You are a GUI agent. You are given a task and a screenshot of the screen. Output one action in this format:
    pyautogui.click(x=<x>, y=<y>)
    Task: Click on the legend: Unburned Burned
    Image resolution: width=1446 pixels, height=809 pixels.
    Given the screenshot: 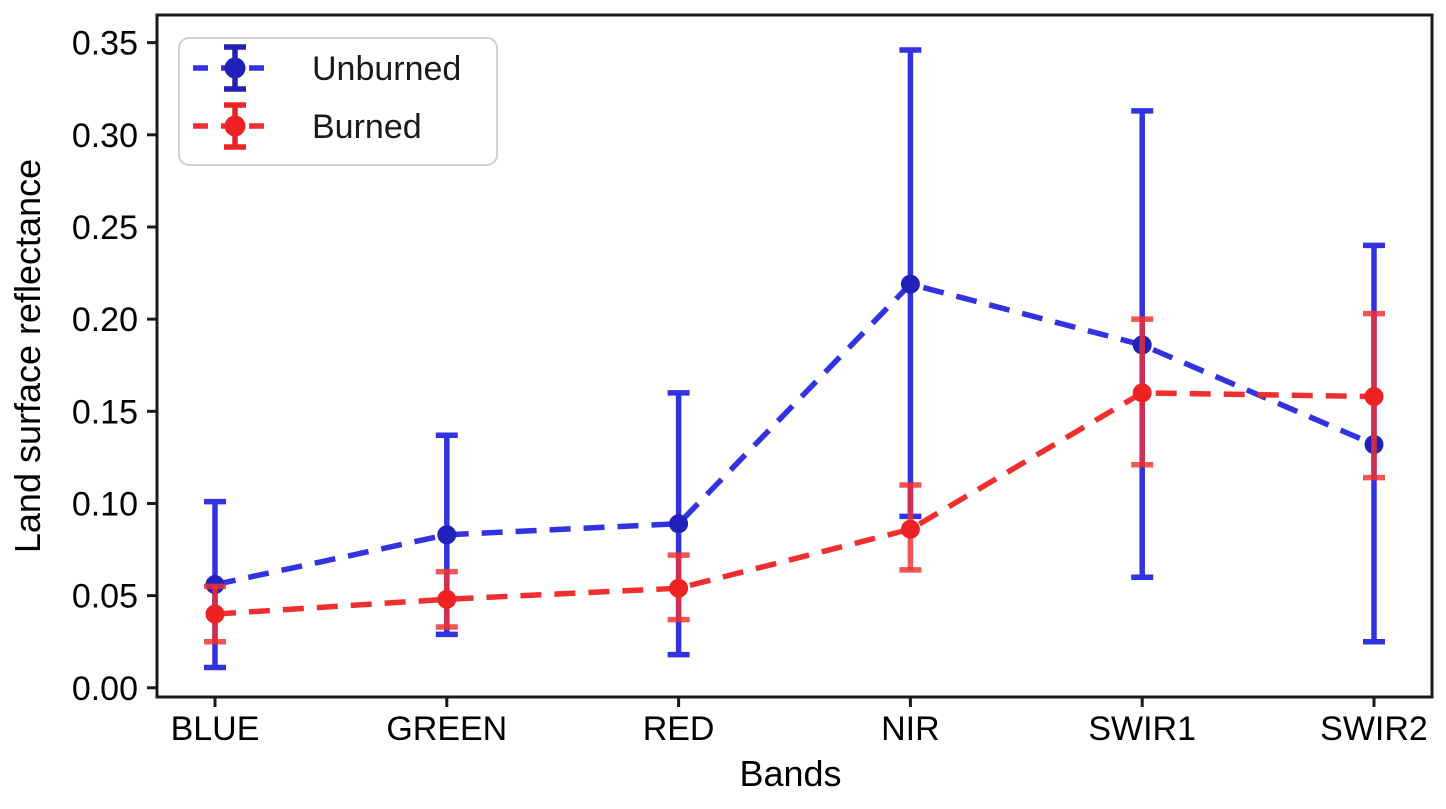 What is the action you would take?
    pyautogui.click(x=338, y=101)
    